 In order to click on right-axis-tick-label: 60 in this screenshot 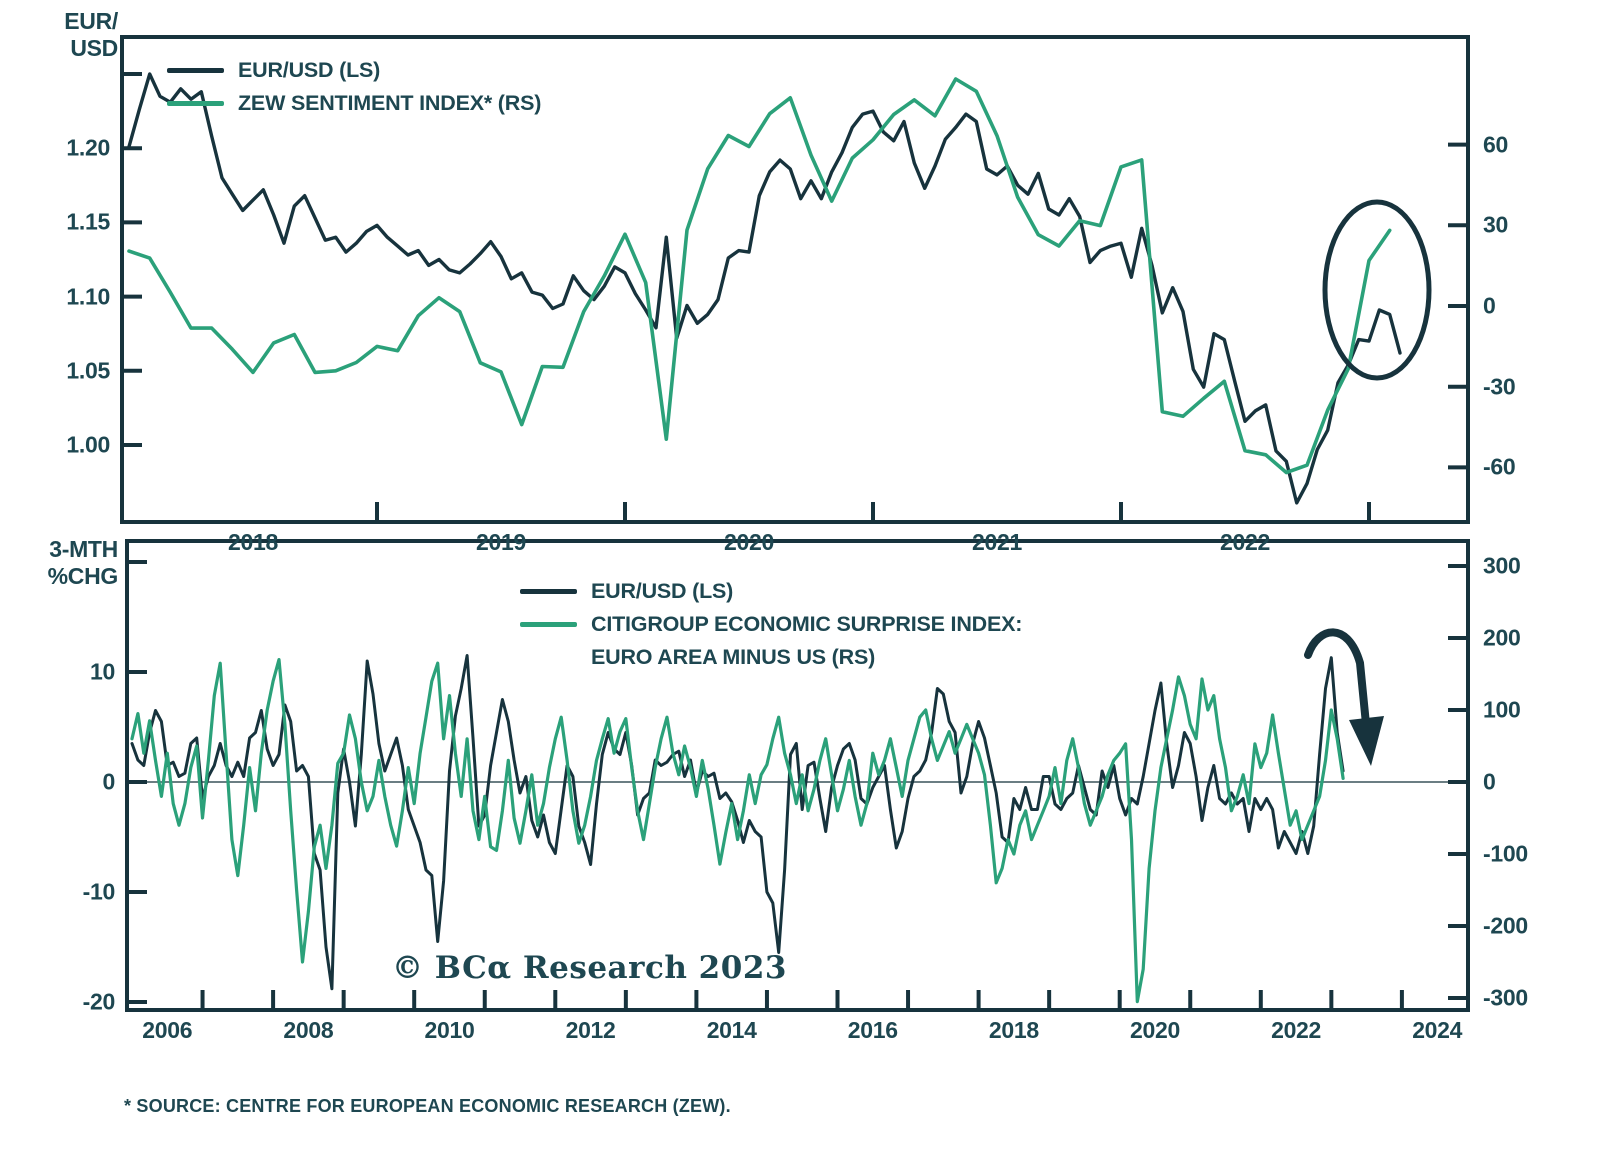, I will do `click(1495, 144)`.